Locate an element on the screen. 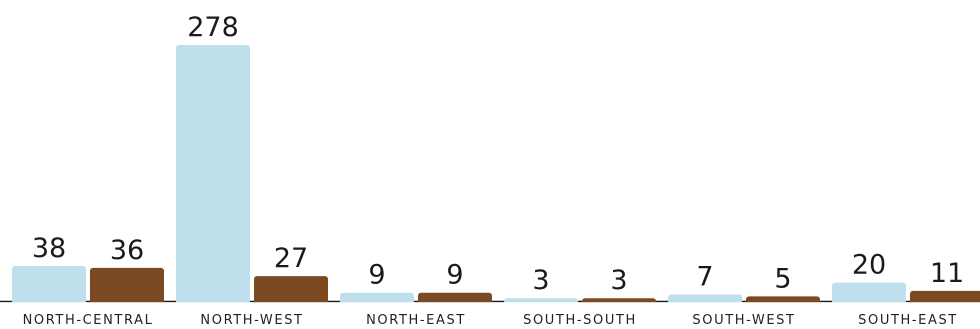 This screenshot has width=980, height=329. category-label-south-east: SOUTH-EAST is located at coordinates (908, 320).